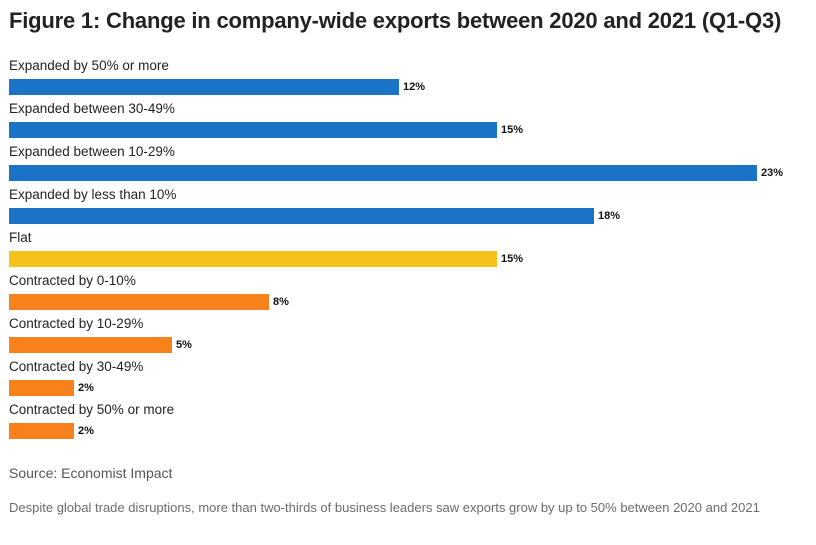 This screenshot has height=545, width=816. I want to click on category-label: Contracted by 0-10%, so click(72, 280).